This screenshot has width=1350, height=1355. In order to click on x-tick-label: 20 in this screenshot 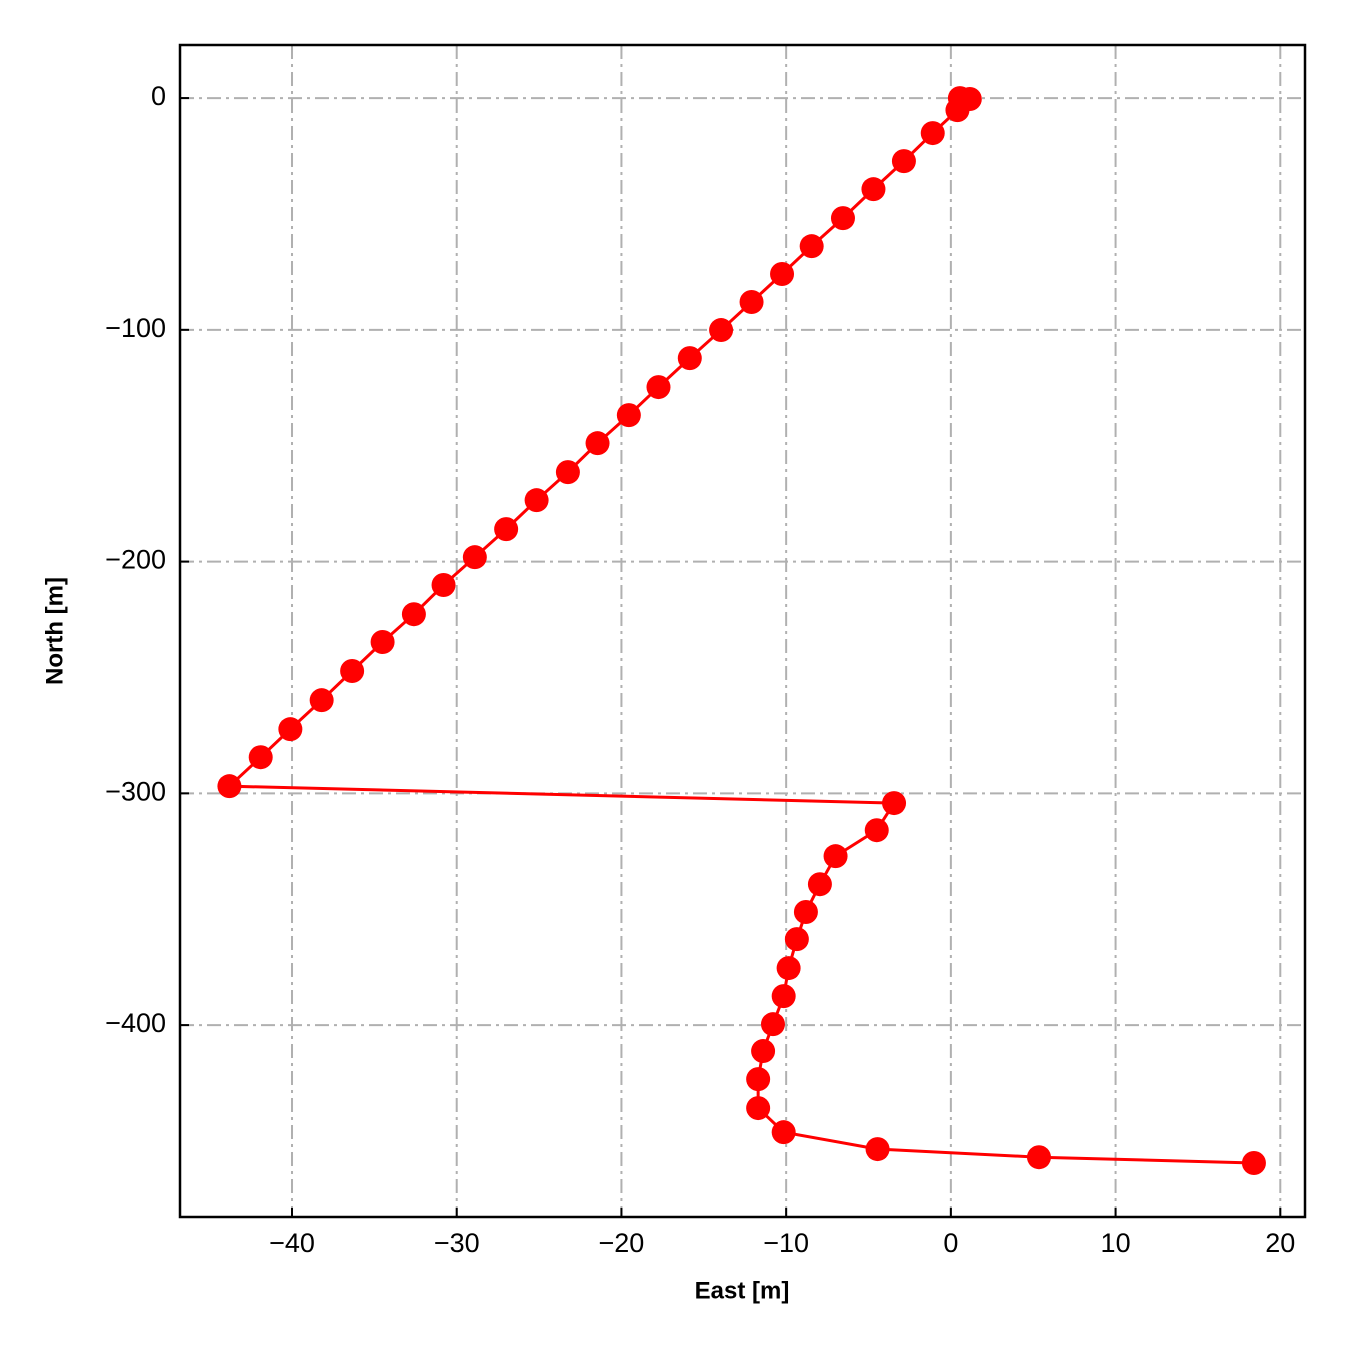, I will do `click(1280, 1243)`.